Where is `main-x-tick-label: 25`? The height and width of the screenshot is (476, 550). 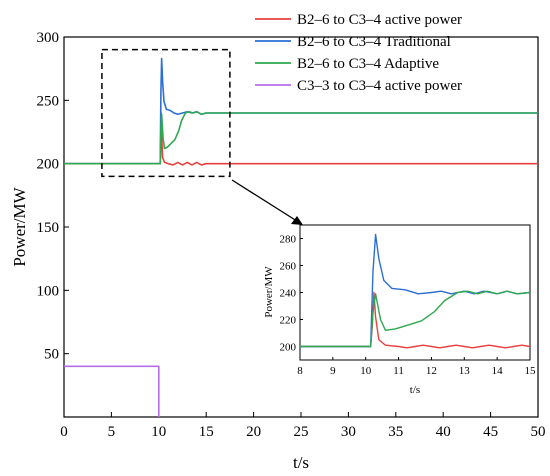 main-x-tick-label: 25 is located at coordinates (301, 432).